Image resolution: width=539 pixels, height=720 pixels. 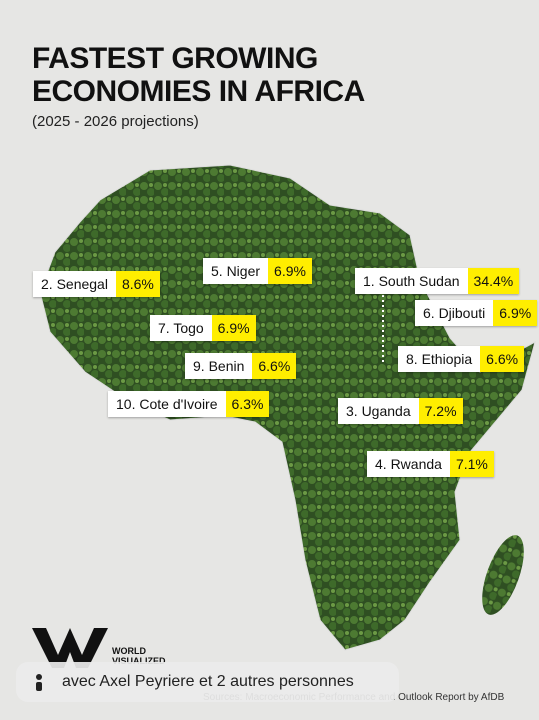 What do you see at coordinates (408, 464) in the screenshot?
I see `country-name: 4. Rwanda` at bounding box center [408, 464].